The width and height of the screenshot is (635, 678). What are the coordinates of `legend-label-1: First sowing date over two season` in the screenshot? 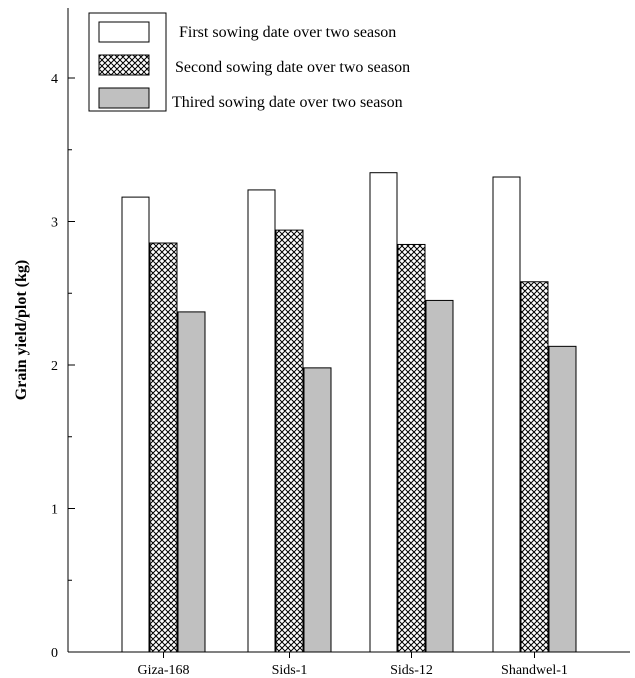 It's located at (287, 32).